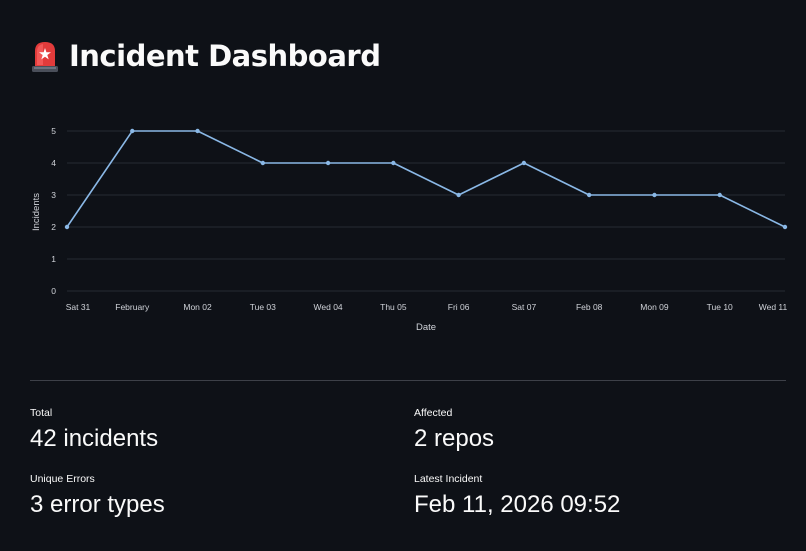 The height and width of the screenshot is (551, 806). I want to click on y-tick-label: 4, so click(53, 163).